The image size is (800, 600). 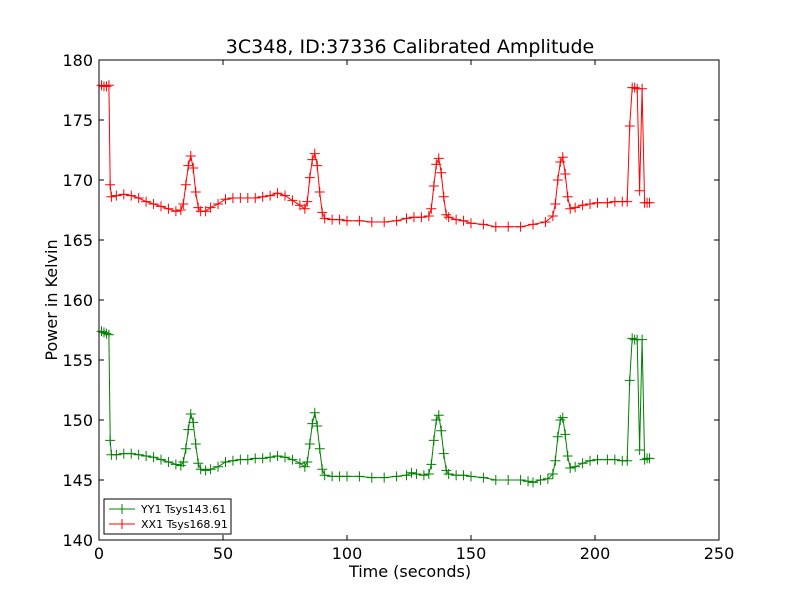 I want to click on legend: YY1 Tsys143.61 XX1 Tsys168.91, so click(x=167, y=516).